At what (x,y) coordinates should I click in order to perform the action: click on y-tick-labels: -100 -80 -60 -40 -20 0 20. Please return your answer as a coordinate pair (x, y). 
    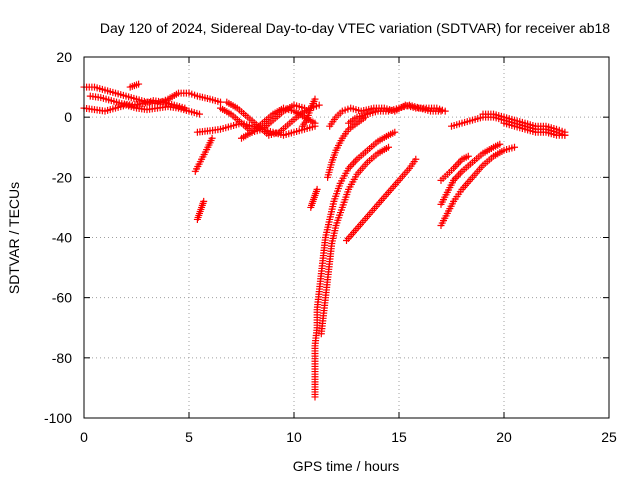
    Looking at the image, I should click on (58, 237).